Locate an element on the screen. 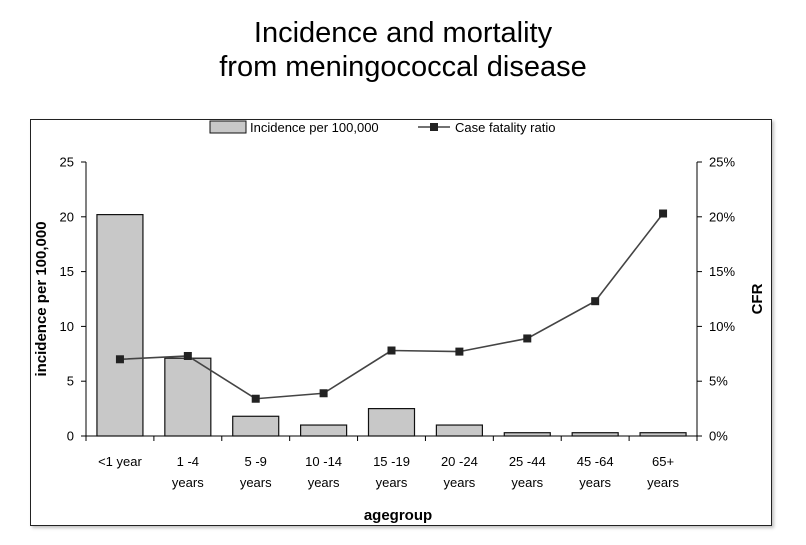  title-line-2: from meningococcal disease is located at coordinates (403, 67).